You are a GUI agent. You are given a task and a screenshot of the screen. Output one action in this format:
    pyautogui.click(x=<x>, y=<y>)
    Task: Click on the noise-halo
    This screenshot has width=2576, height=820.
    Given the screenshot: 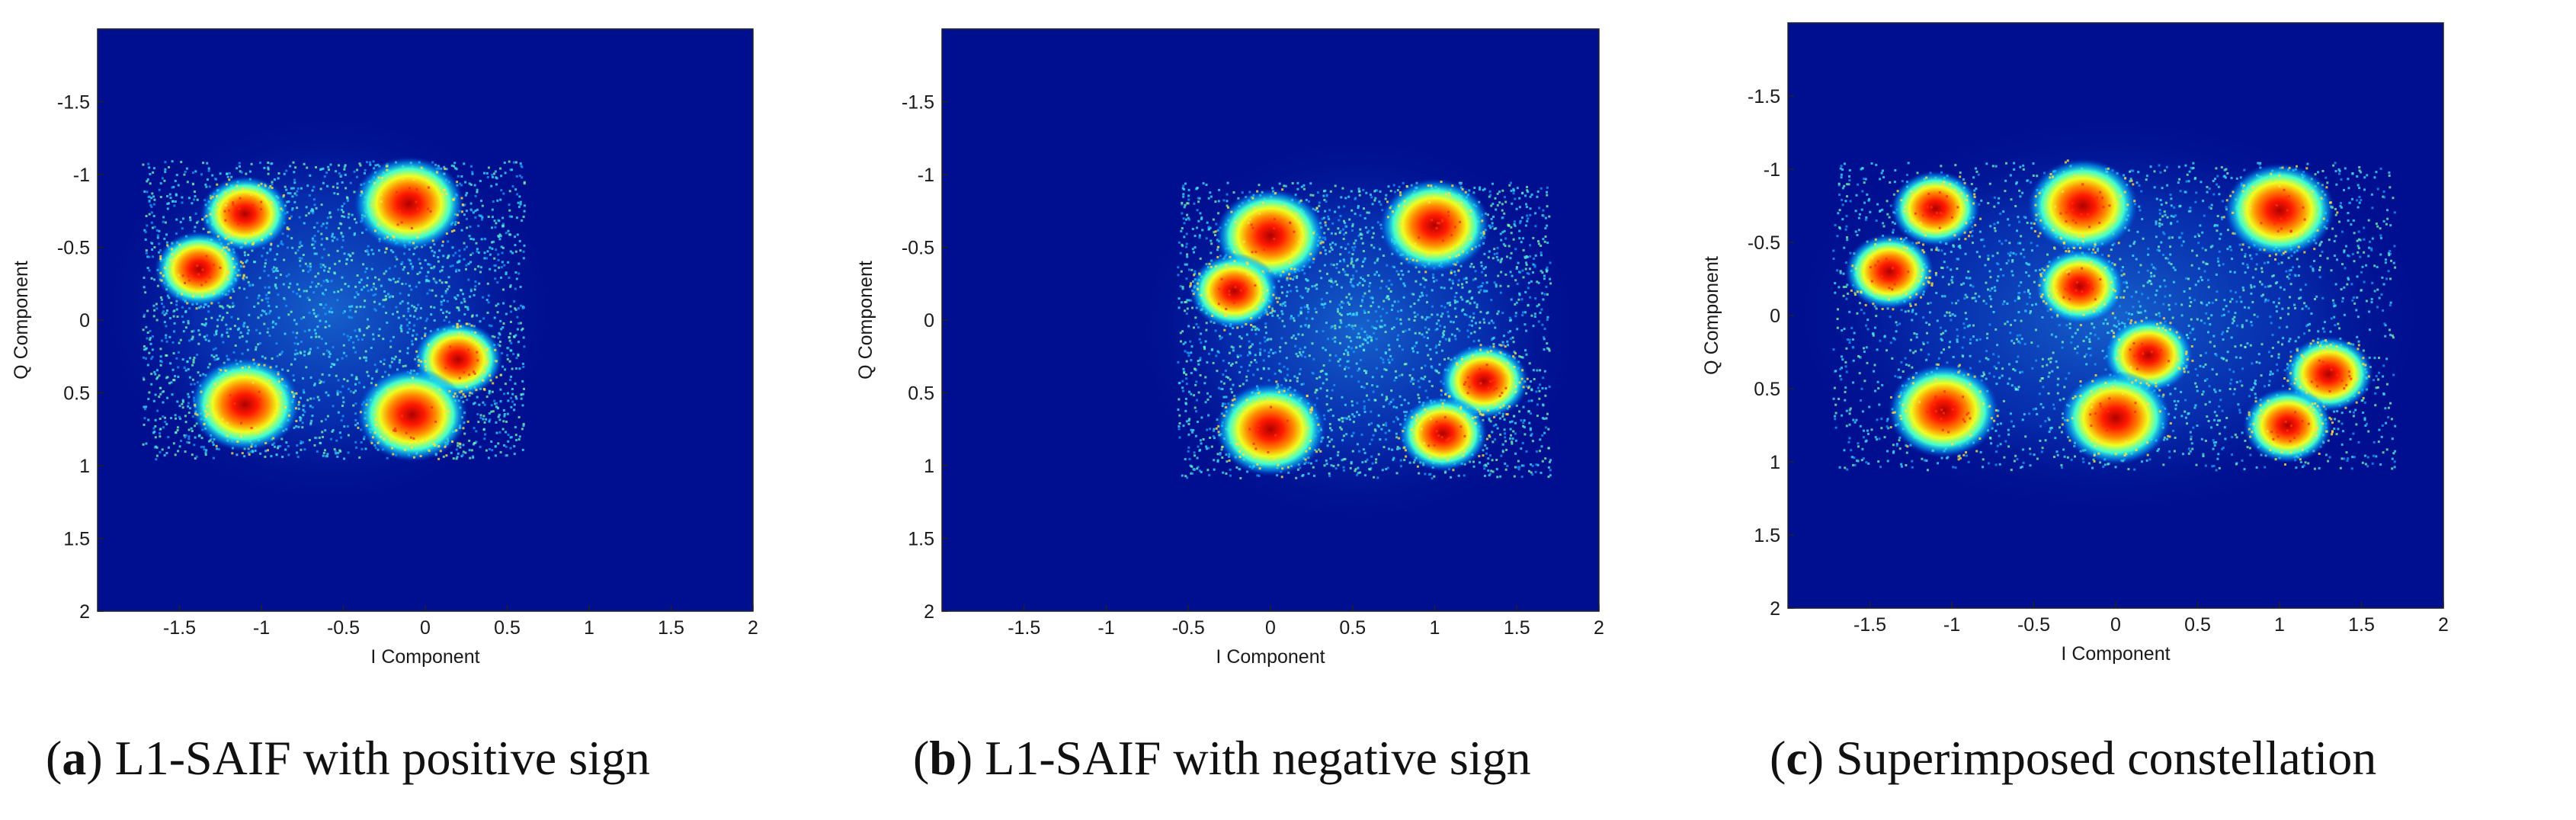 What is the action you would take?
    pyautogui.click(x=328, y=309)
    